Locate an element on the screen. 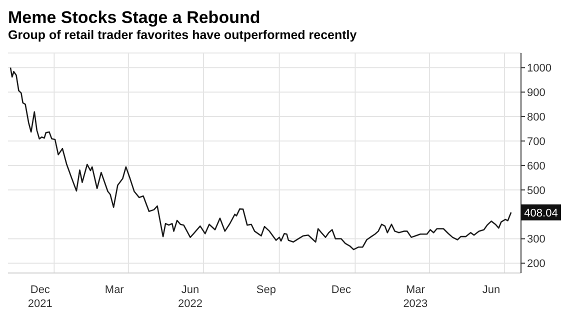  y-tick-label: 500 is located at coordinates (536, 190).